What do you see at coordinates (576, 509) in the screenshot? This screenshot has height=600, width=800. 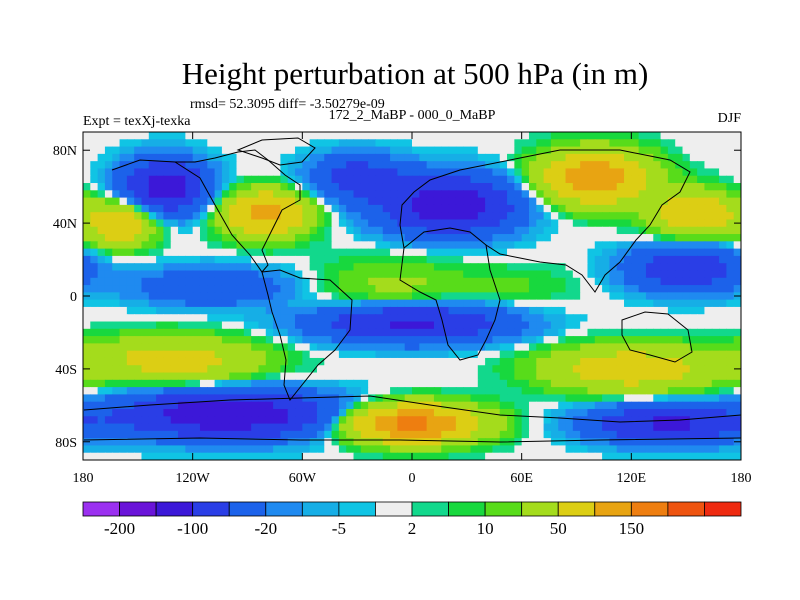 I see `colorbar-swatch` at bounding box center [576, 509].